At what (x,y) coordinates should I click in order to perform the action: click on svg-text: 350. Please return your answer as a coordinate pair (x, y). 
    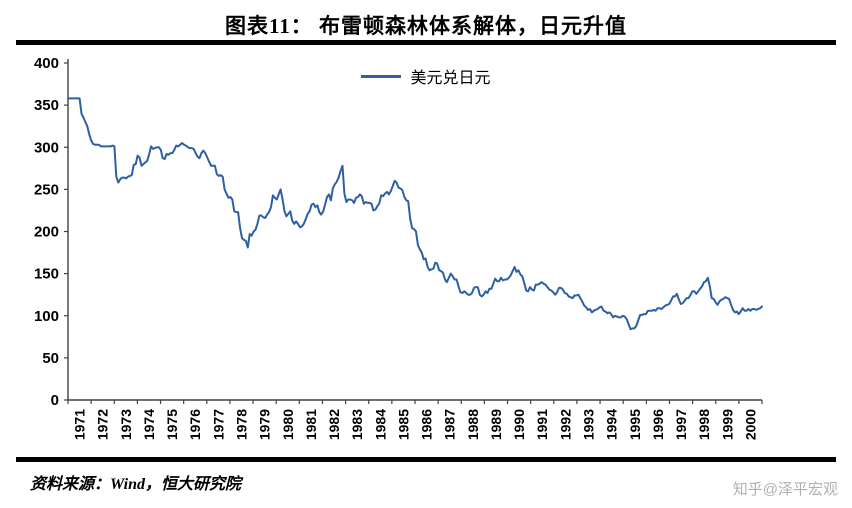
    Looking at the image, I should click on (46, 105).